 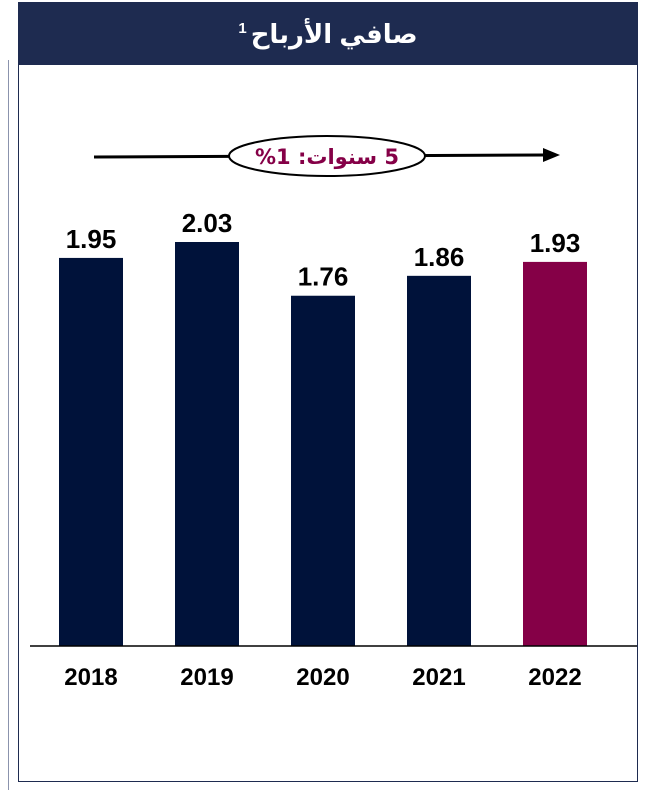 I want to click on cagr-ellipse, so click(x=327, y=156).